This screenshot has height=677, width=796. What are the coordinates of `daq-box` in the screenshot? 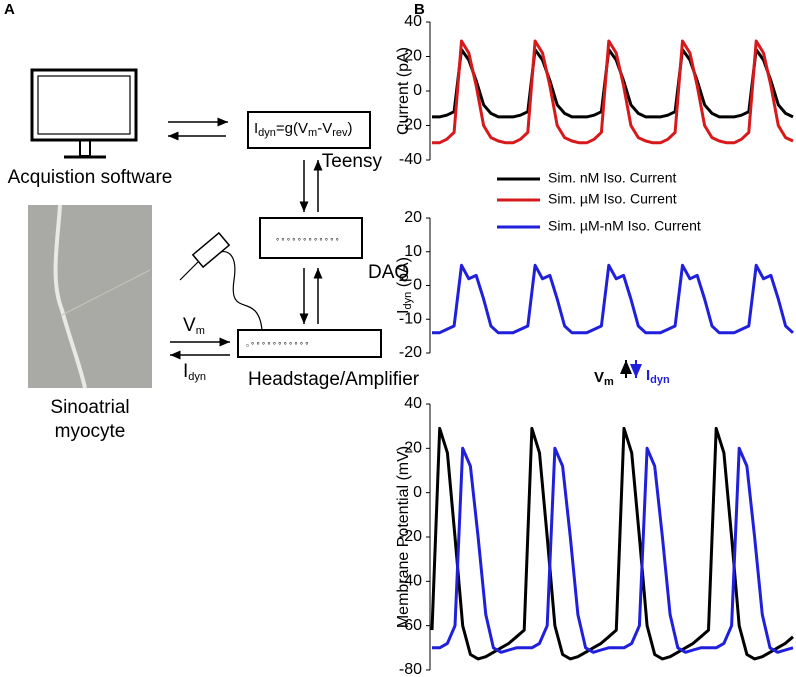 It's located at (311, 238).